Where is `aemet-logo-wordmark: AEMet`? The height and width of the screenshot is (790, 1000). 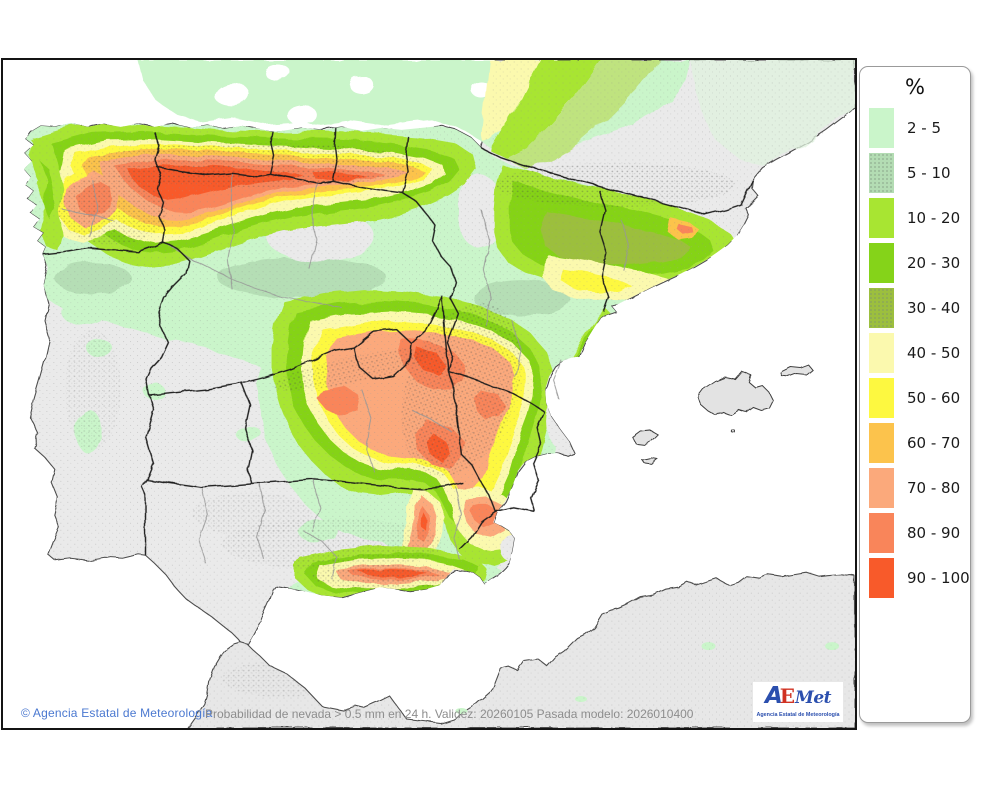
aemet-logo-wordmark: AEMet is located at coordinates (798, 697).